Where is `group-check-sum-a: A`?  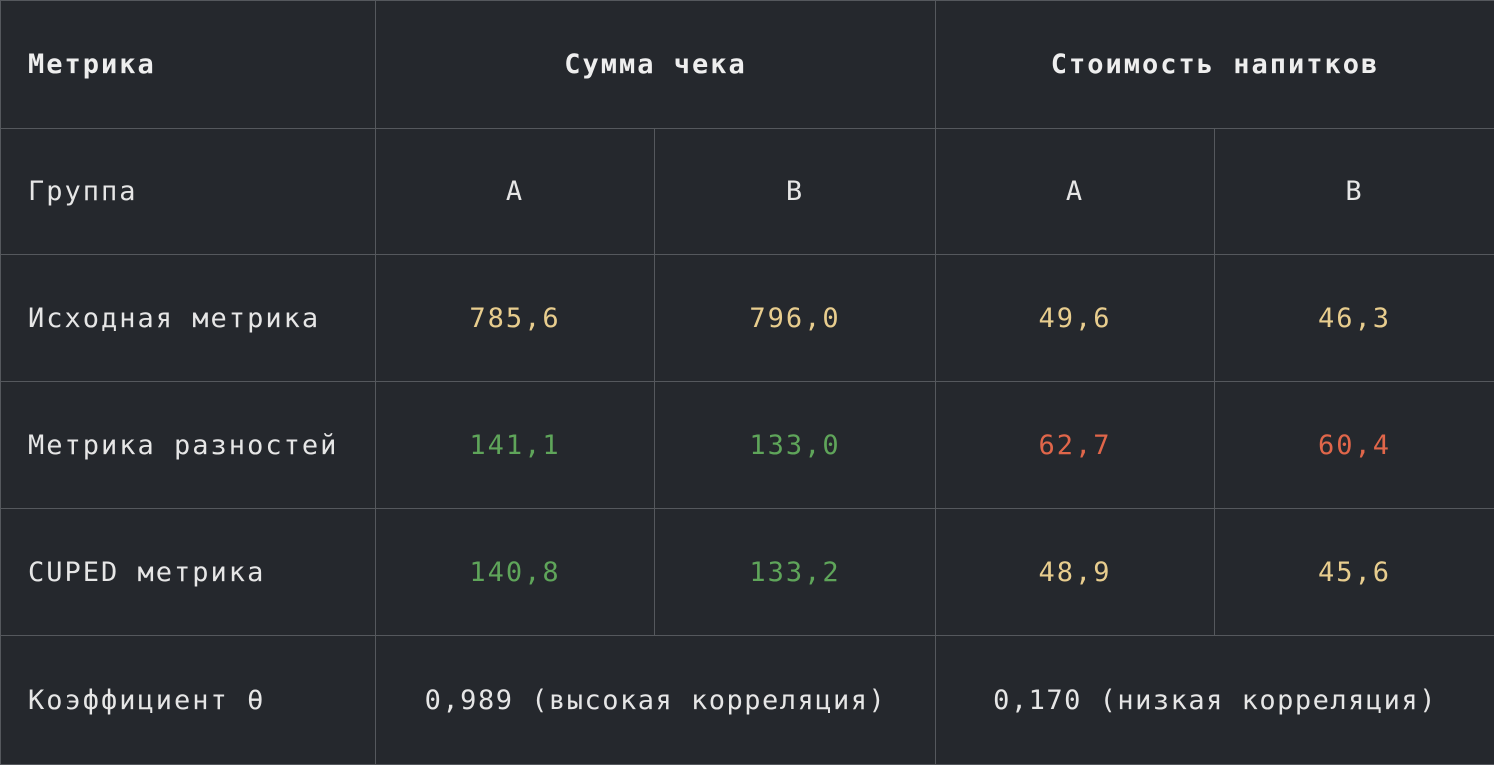
group-check-sum-a: A is located at coordinates (515, 192).